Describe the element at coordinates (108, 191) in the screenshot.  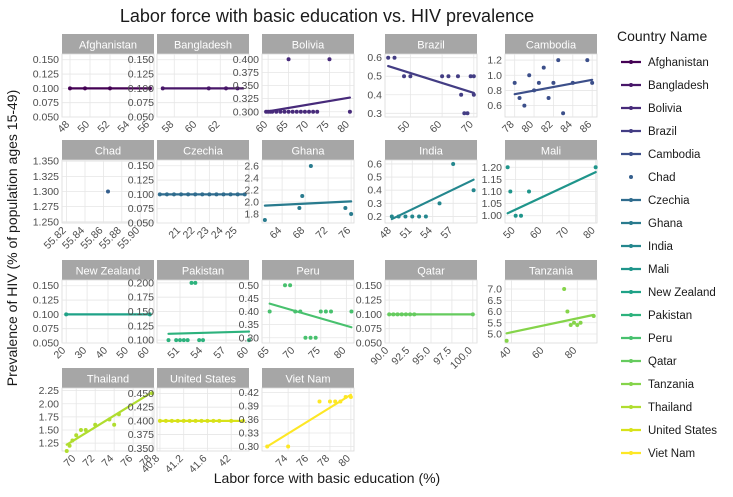
I see `data-point-chad` at that location.